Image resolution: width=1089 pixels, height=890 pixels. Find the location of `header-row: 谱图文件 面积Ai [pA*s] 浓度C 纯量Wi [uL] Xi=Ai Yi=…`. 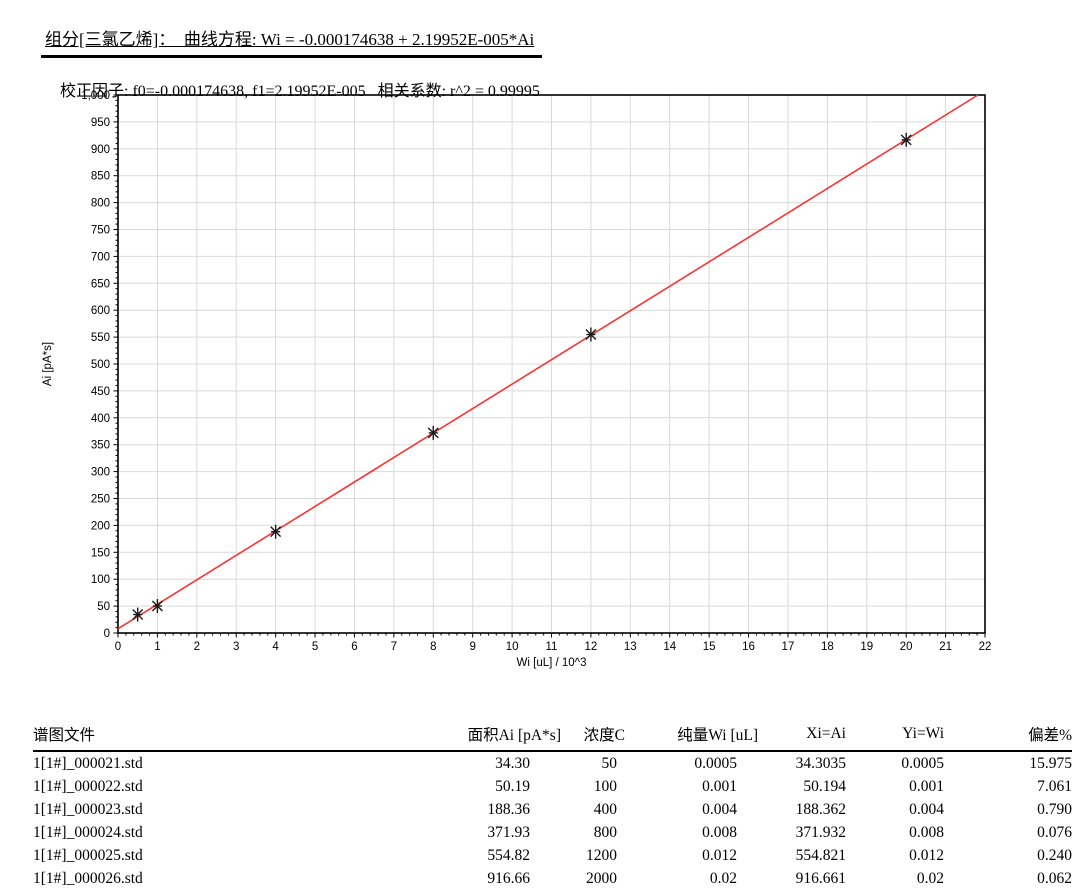

header-row: 谱图文件 面积Ai [pA*s] 浓度C 纯量Wi [uL] Xi=Ai Yi=… is located at coordinates (552, 737).